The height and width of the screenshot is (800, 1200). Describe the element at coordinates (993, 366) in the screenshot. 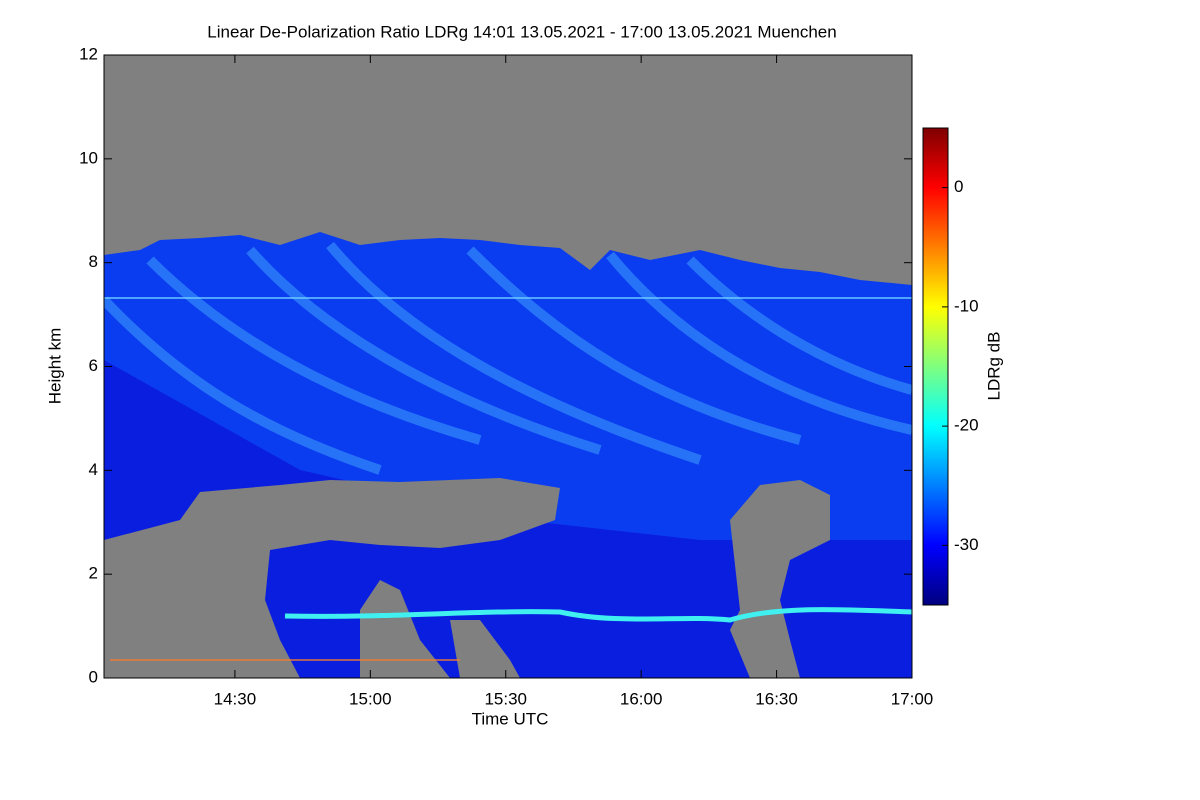

I see `colorbar-label: LDRg dB` at that location.